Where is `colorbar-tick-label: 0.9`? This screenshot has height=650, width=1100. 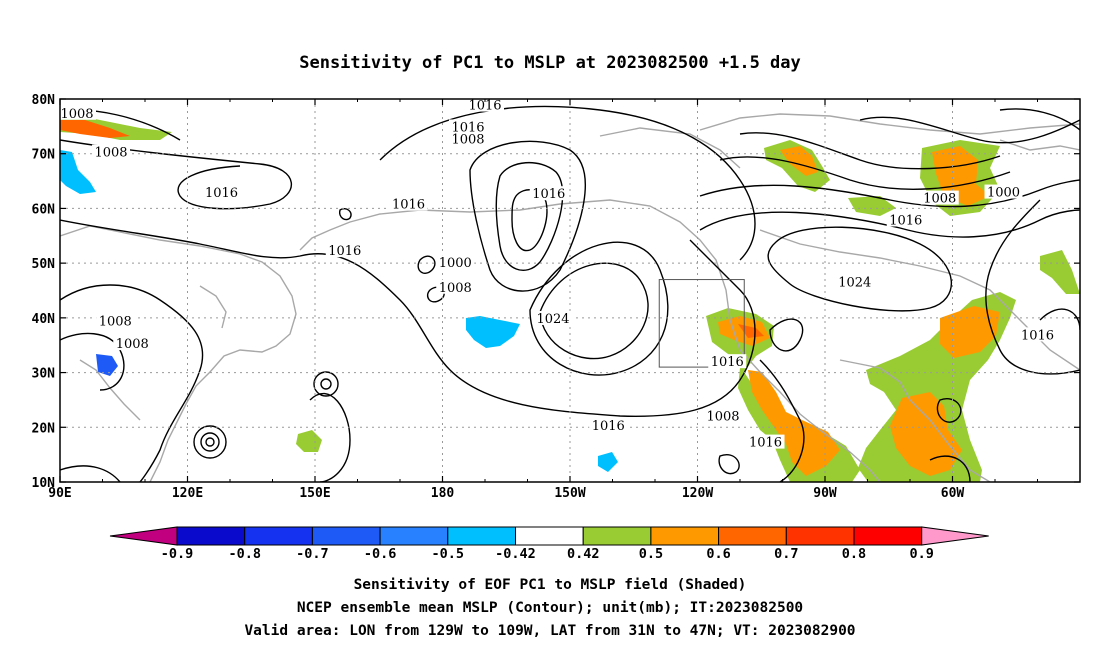 colorbar-tick-label: 0.9 is located at coordinates (922, 554).